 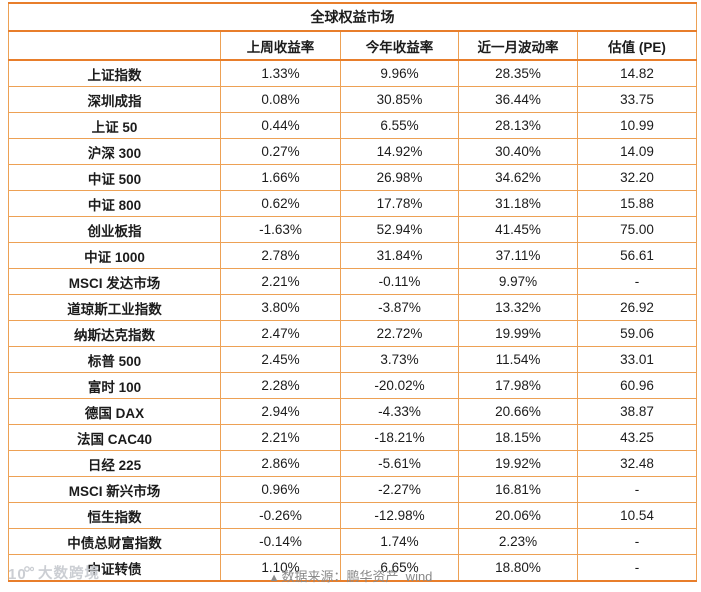 What do you see at coordinates (518, 229) in the screenshot?
I see `cell-value: 41.45%` at bounding box center [518, 229].